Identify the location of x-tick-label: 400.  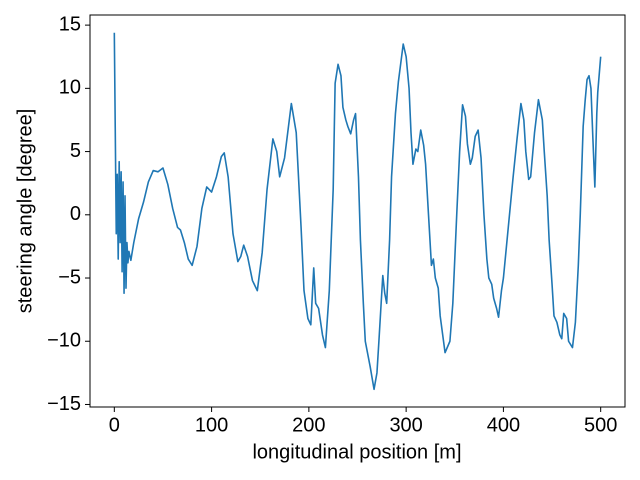
(503, 425).